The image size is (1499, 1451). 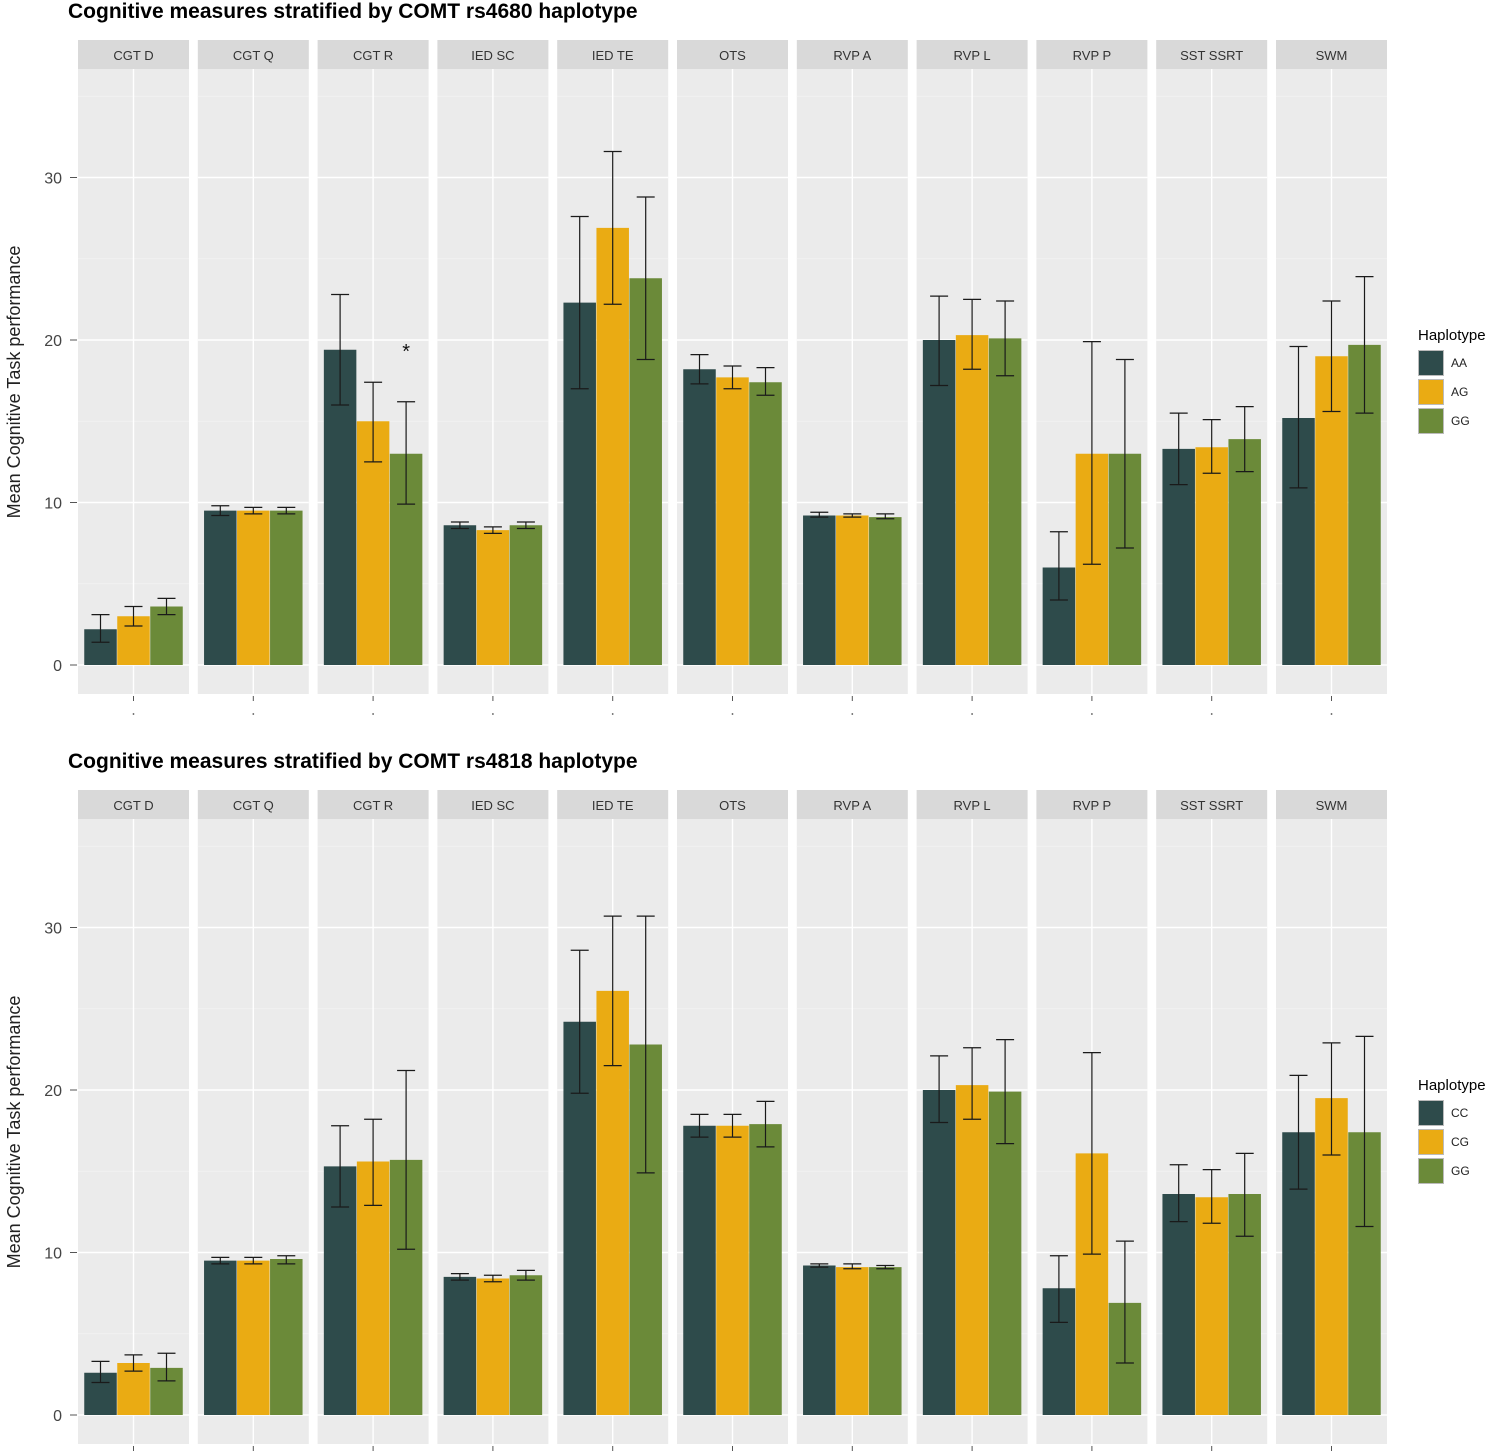 What do you see at coordinates (1459, 362) in the screenshot?
I see `legend-label: AA` at bounding box center [1459, 362].